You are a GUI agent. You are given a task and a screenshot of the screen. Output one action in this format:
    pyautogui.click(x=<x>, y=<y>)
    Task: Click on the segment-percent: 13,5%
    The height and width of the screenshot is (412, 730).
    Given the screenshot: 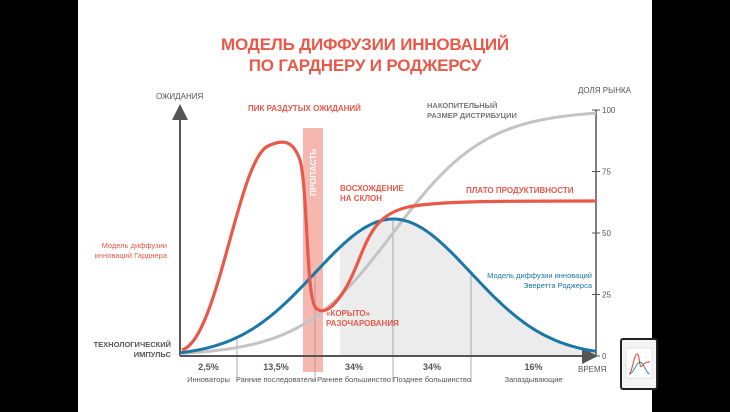 What is the action you would take?
    pyautogui.click(x=276, y=367)
    